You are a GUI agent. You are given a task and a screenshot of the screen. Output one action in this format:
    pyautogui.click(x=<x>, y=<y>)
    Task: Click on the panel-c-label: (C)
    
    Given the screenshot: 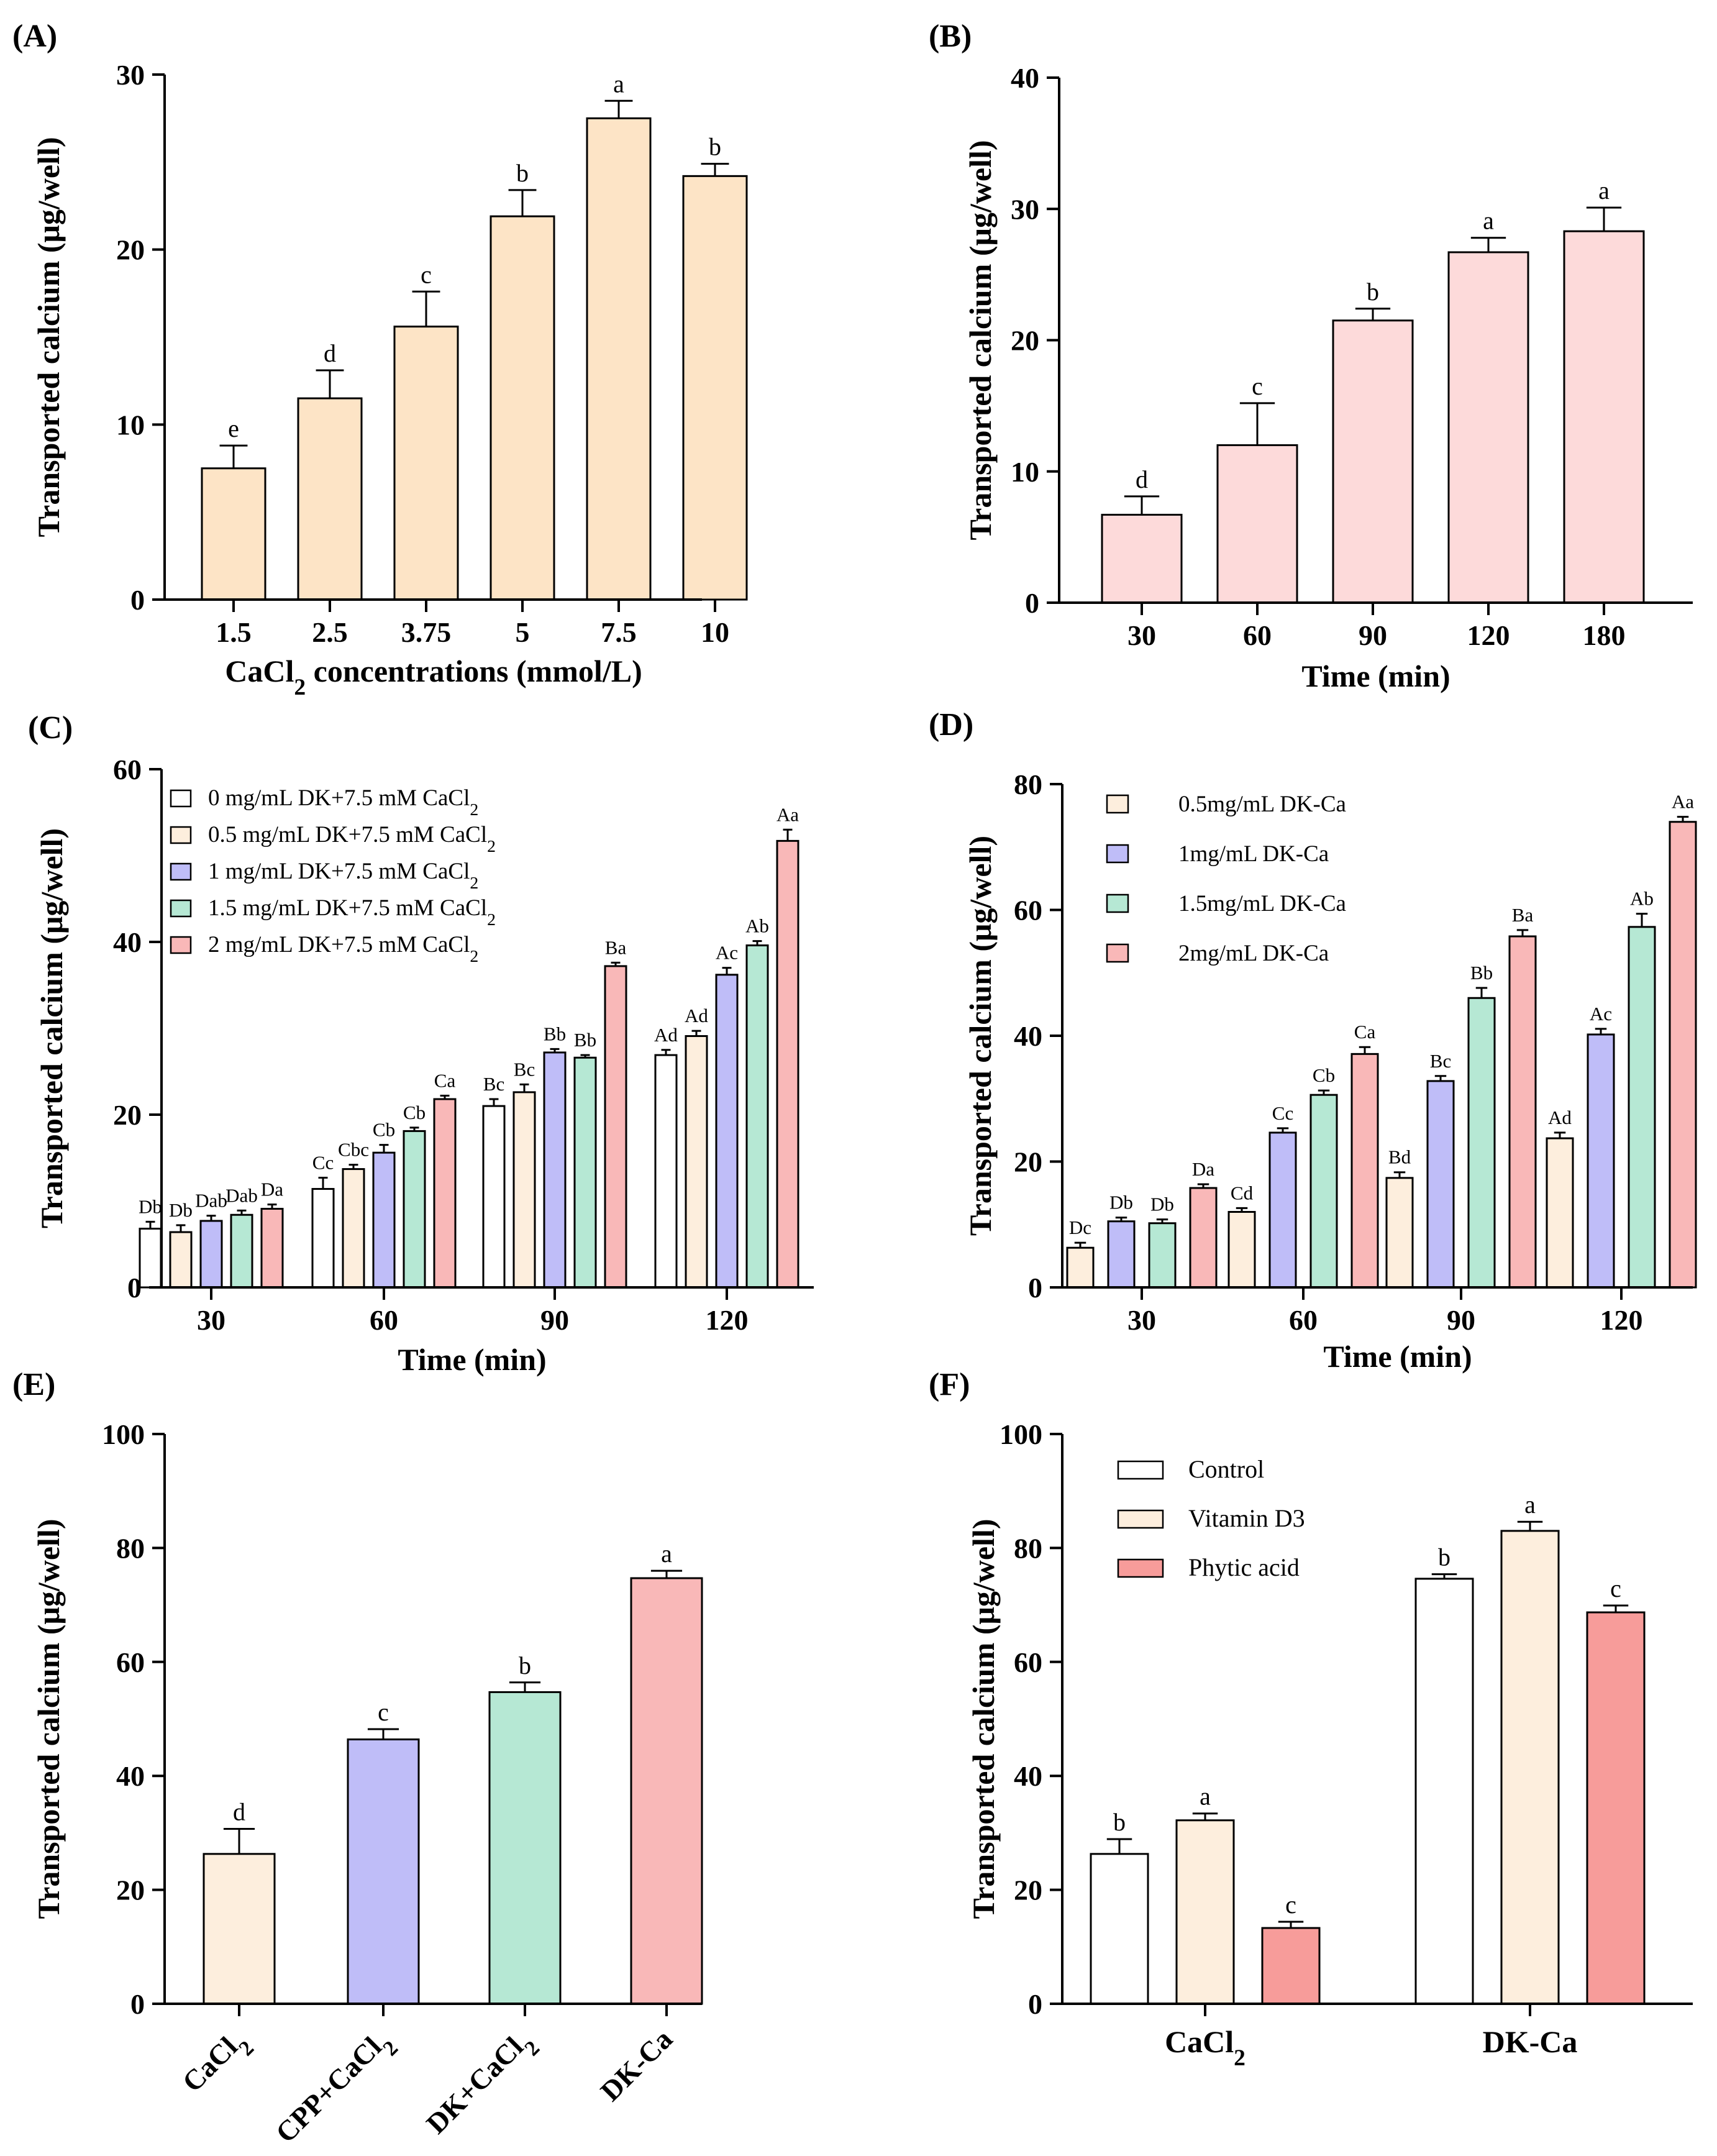 What is the action you would take?
    pyautogui.click(x=51, y=728)
    